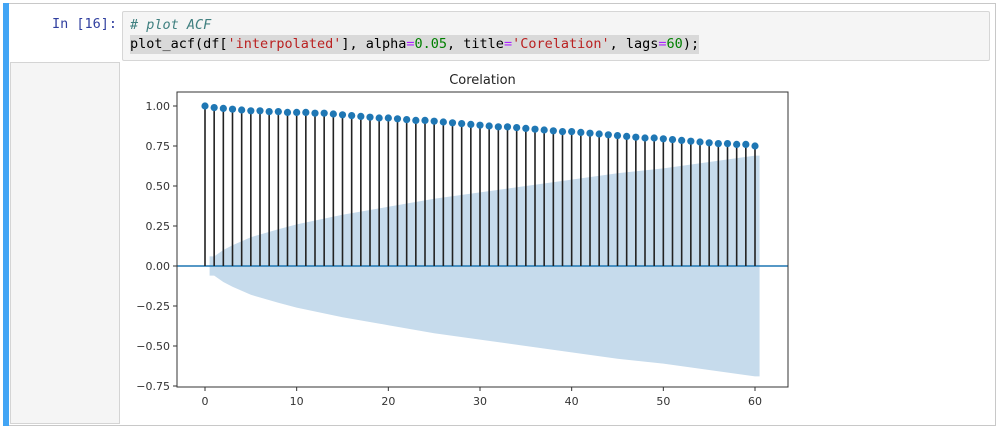 Image resolution: width=1000 pixels, height=431 pixels. What do you see at coordinates (158, 186) in the screenshot?
I see `y-tick-label: 0.50` at bounding box center [158, 186].